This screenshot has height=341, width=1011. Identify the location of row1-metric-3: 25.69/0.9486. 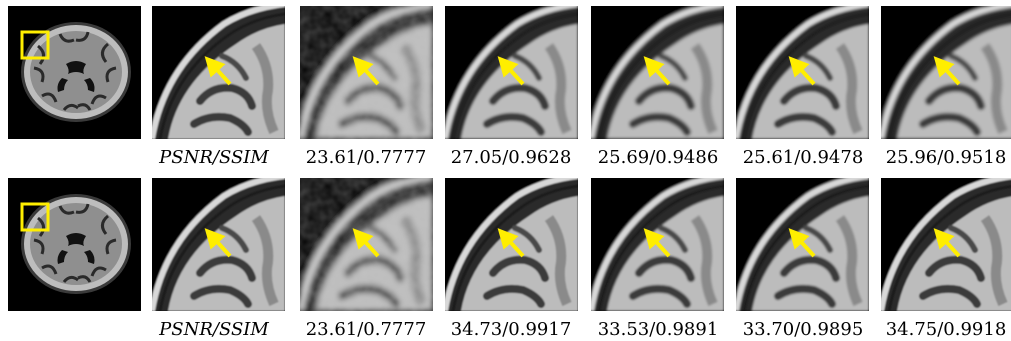
(658, 157).